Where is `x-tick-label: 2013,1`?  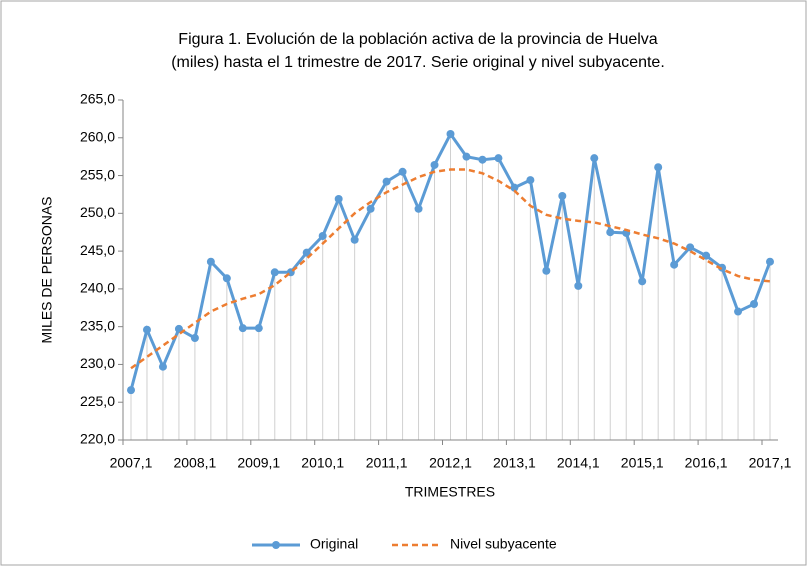
x-tick-label: 2013,1 is located at coordinates (514, 463).